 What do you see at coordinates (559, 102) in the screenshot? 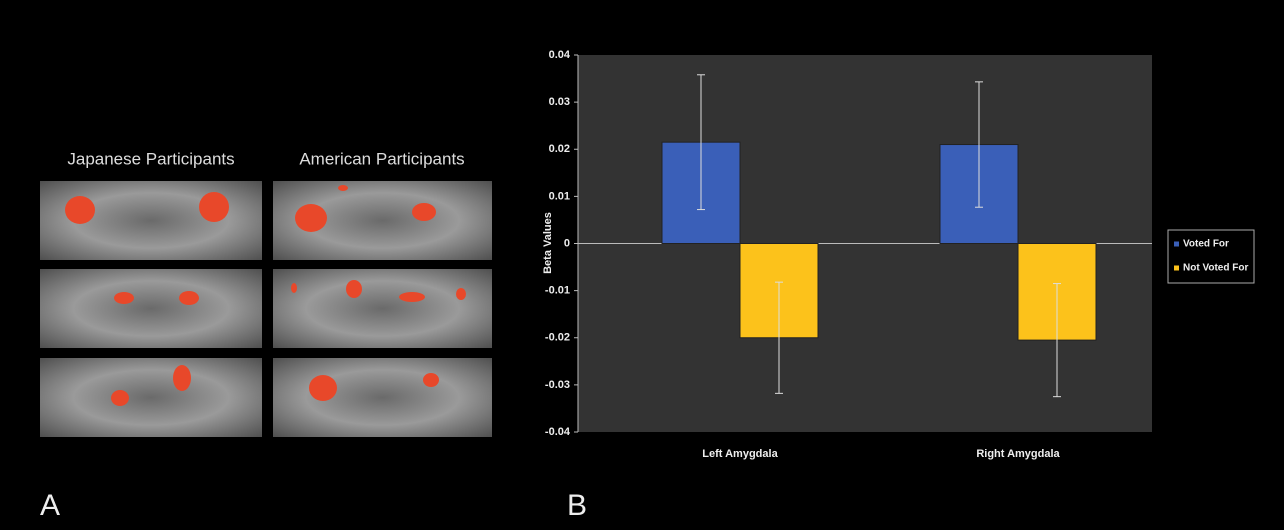
I see `y-tick-label: 0.03` at bounding box center [559, 102].